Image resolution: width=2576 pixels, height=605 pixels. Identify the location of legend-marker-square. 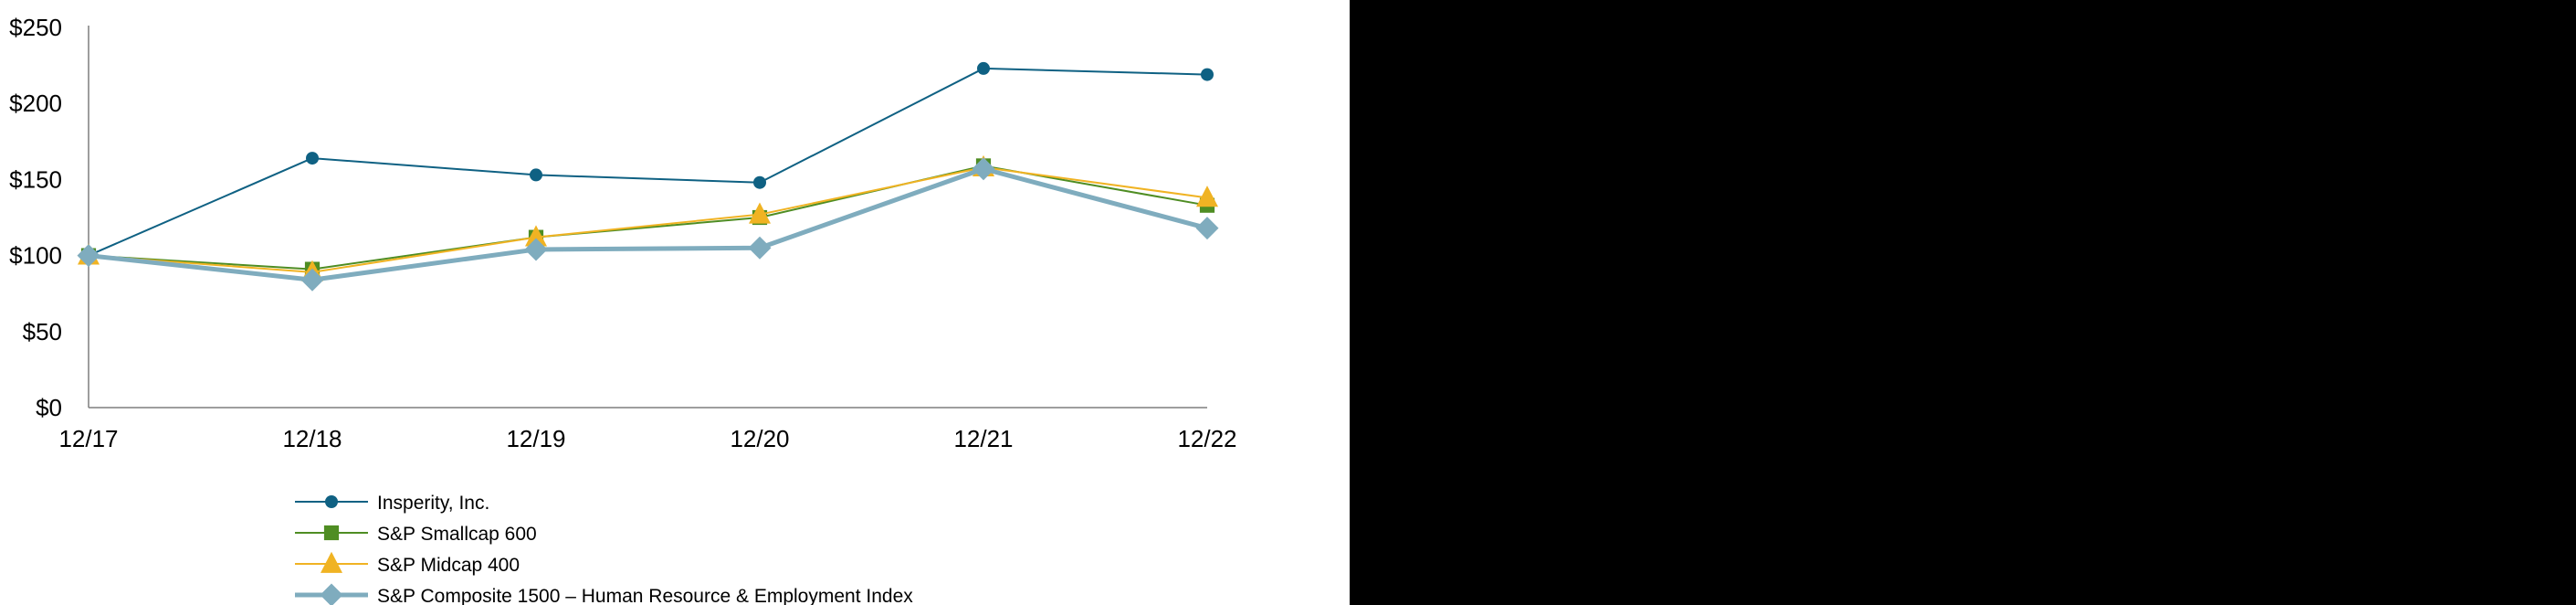
(331, 533).